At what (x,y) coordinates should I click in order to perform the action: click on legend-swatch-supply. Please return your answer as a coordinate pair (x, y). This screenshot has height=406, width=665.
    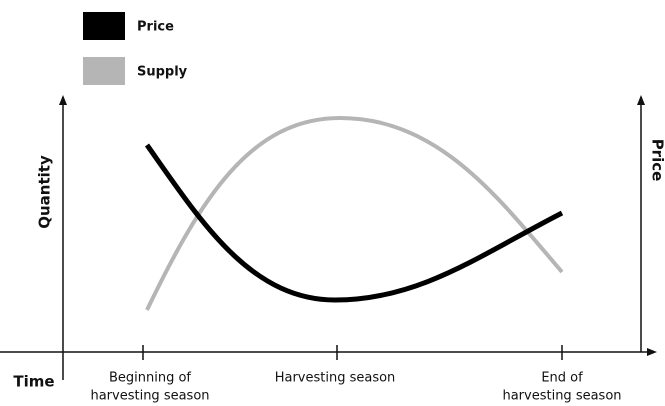
    Looking at the image, I should click on (104, 71).